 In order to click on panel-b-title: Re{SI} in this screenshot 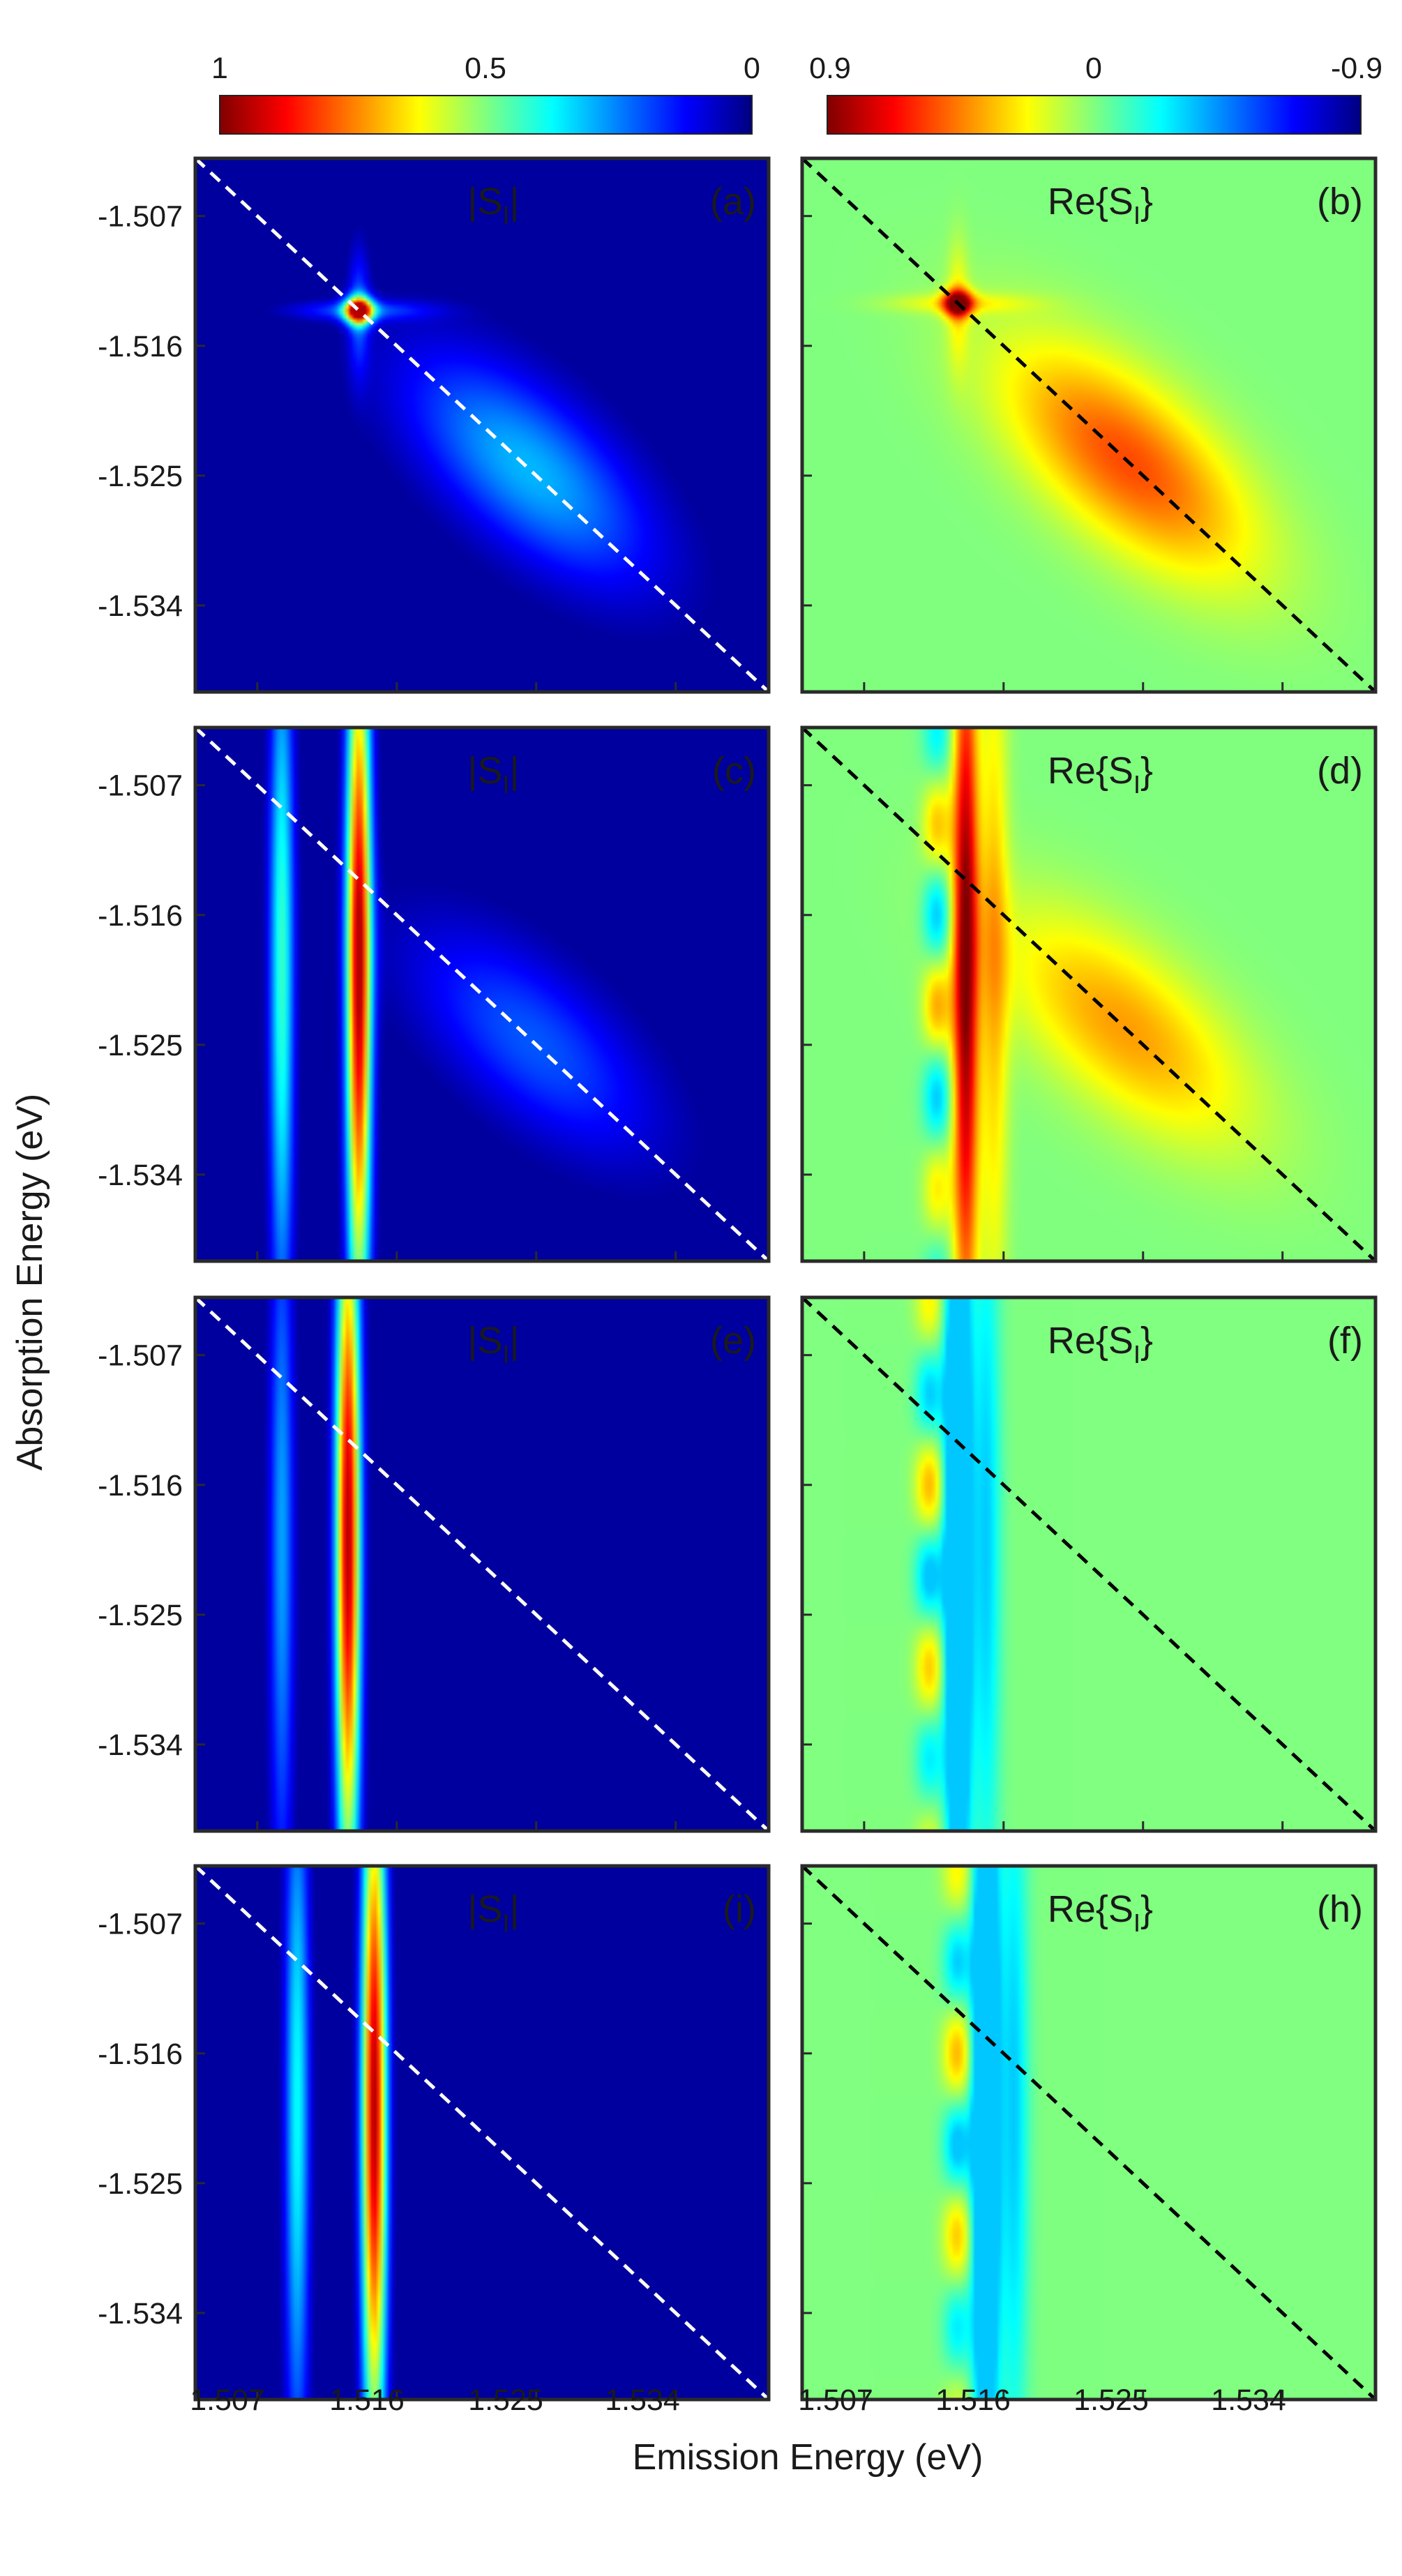, I will do `click(1101, 205)`.